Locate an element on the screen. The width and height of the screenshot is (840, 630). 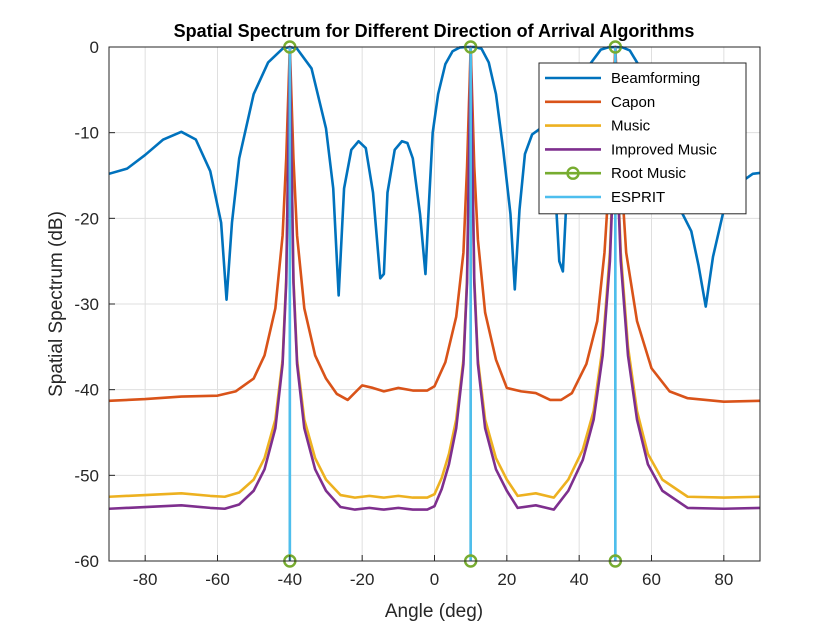
legend-label-esprit: ESPRIT is located at coordinates (638, 197).